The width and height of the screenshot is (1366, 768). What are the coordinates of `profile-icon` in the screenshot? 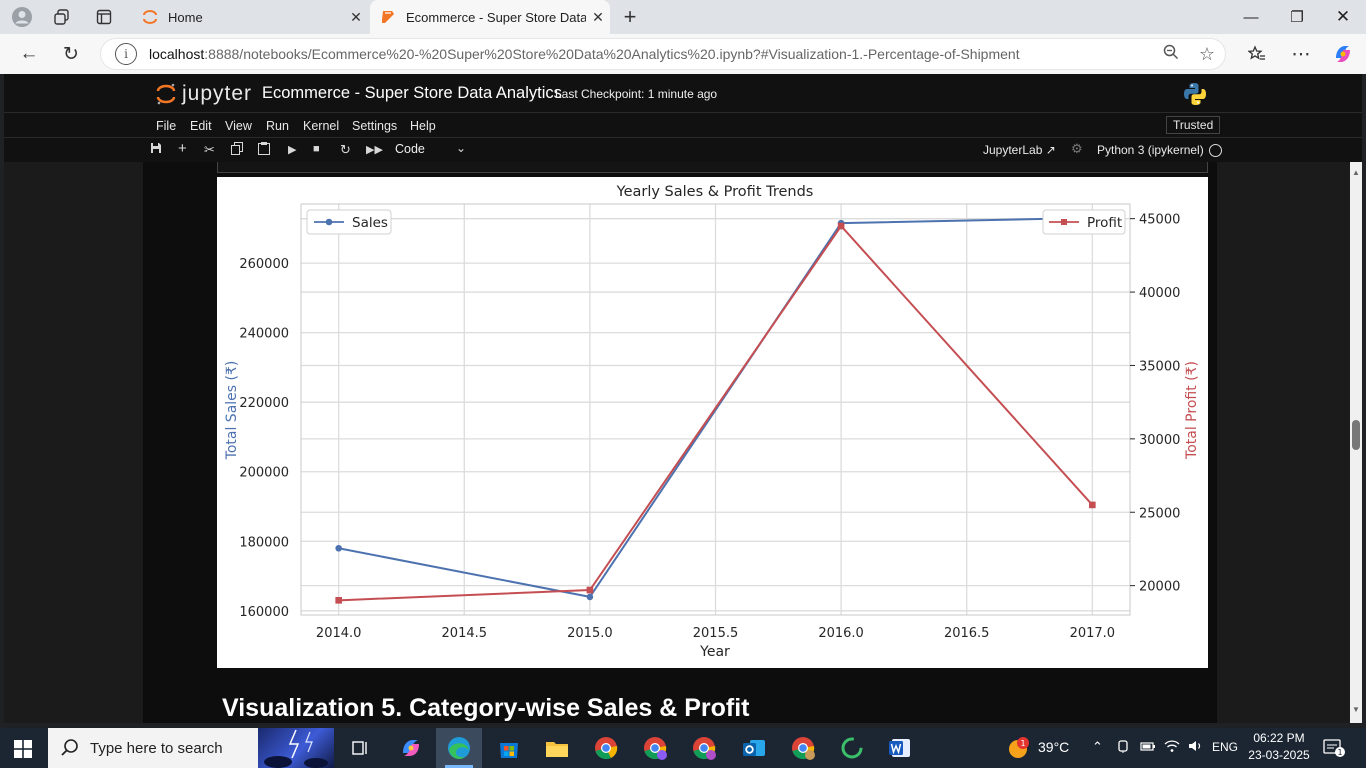 It's located at (22, 17).